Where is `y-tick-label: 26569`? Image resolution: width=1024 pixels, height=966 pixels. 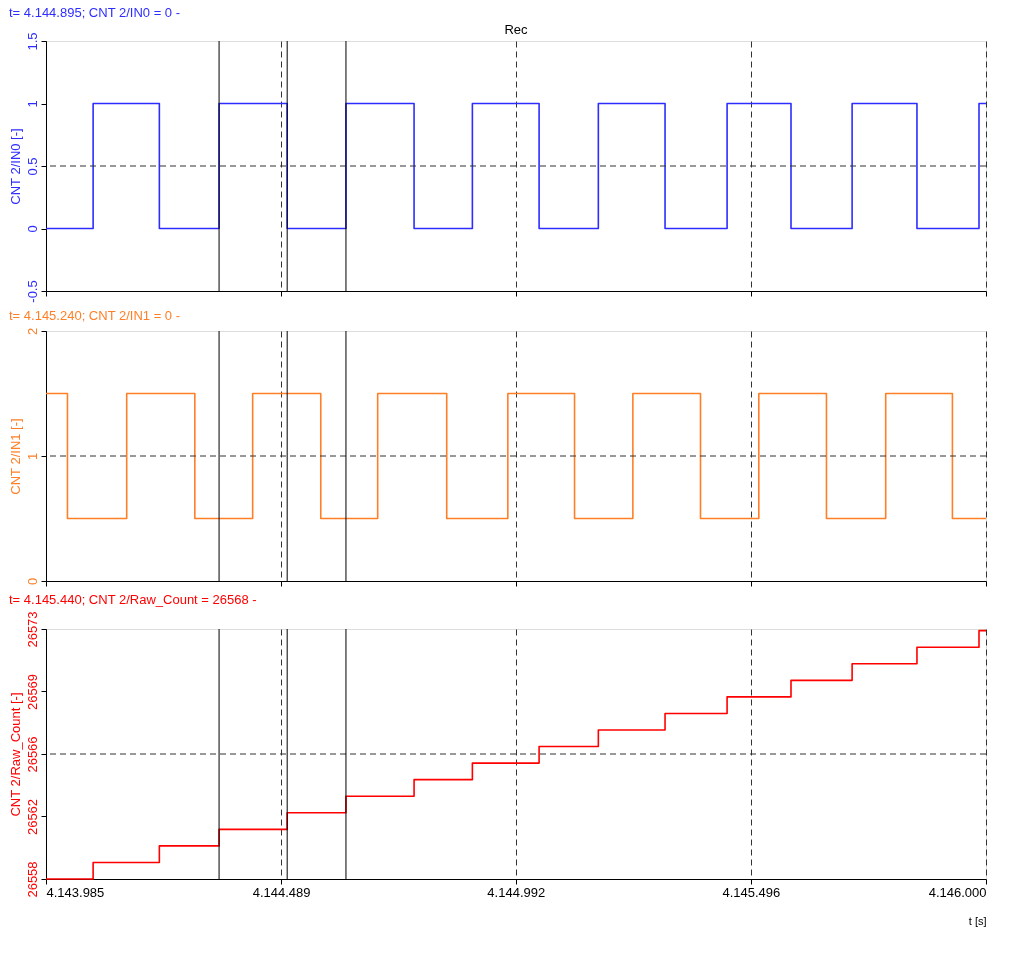 y-tick-label: 26569 is located at coordinates (32, 692).